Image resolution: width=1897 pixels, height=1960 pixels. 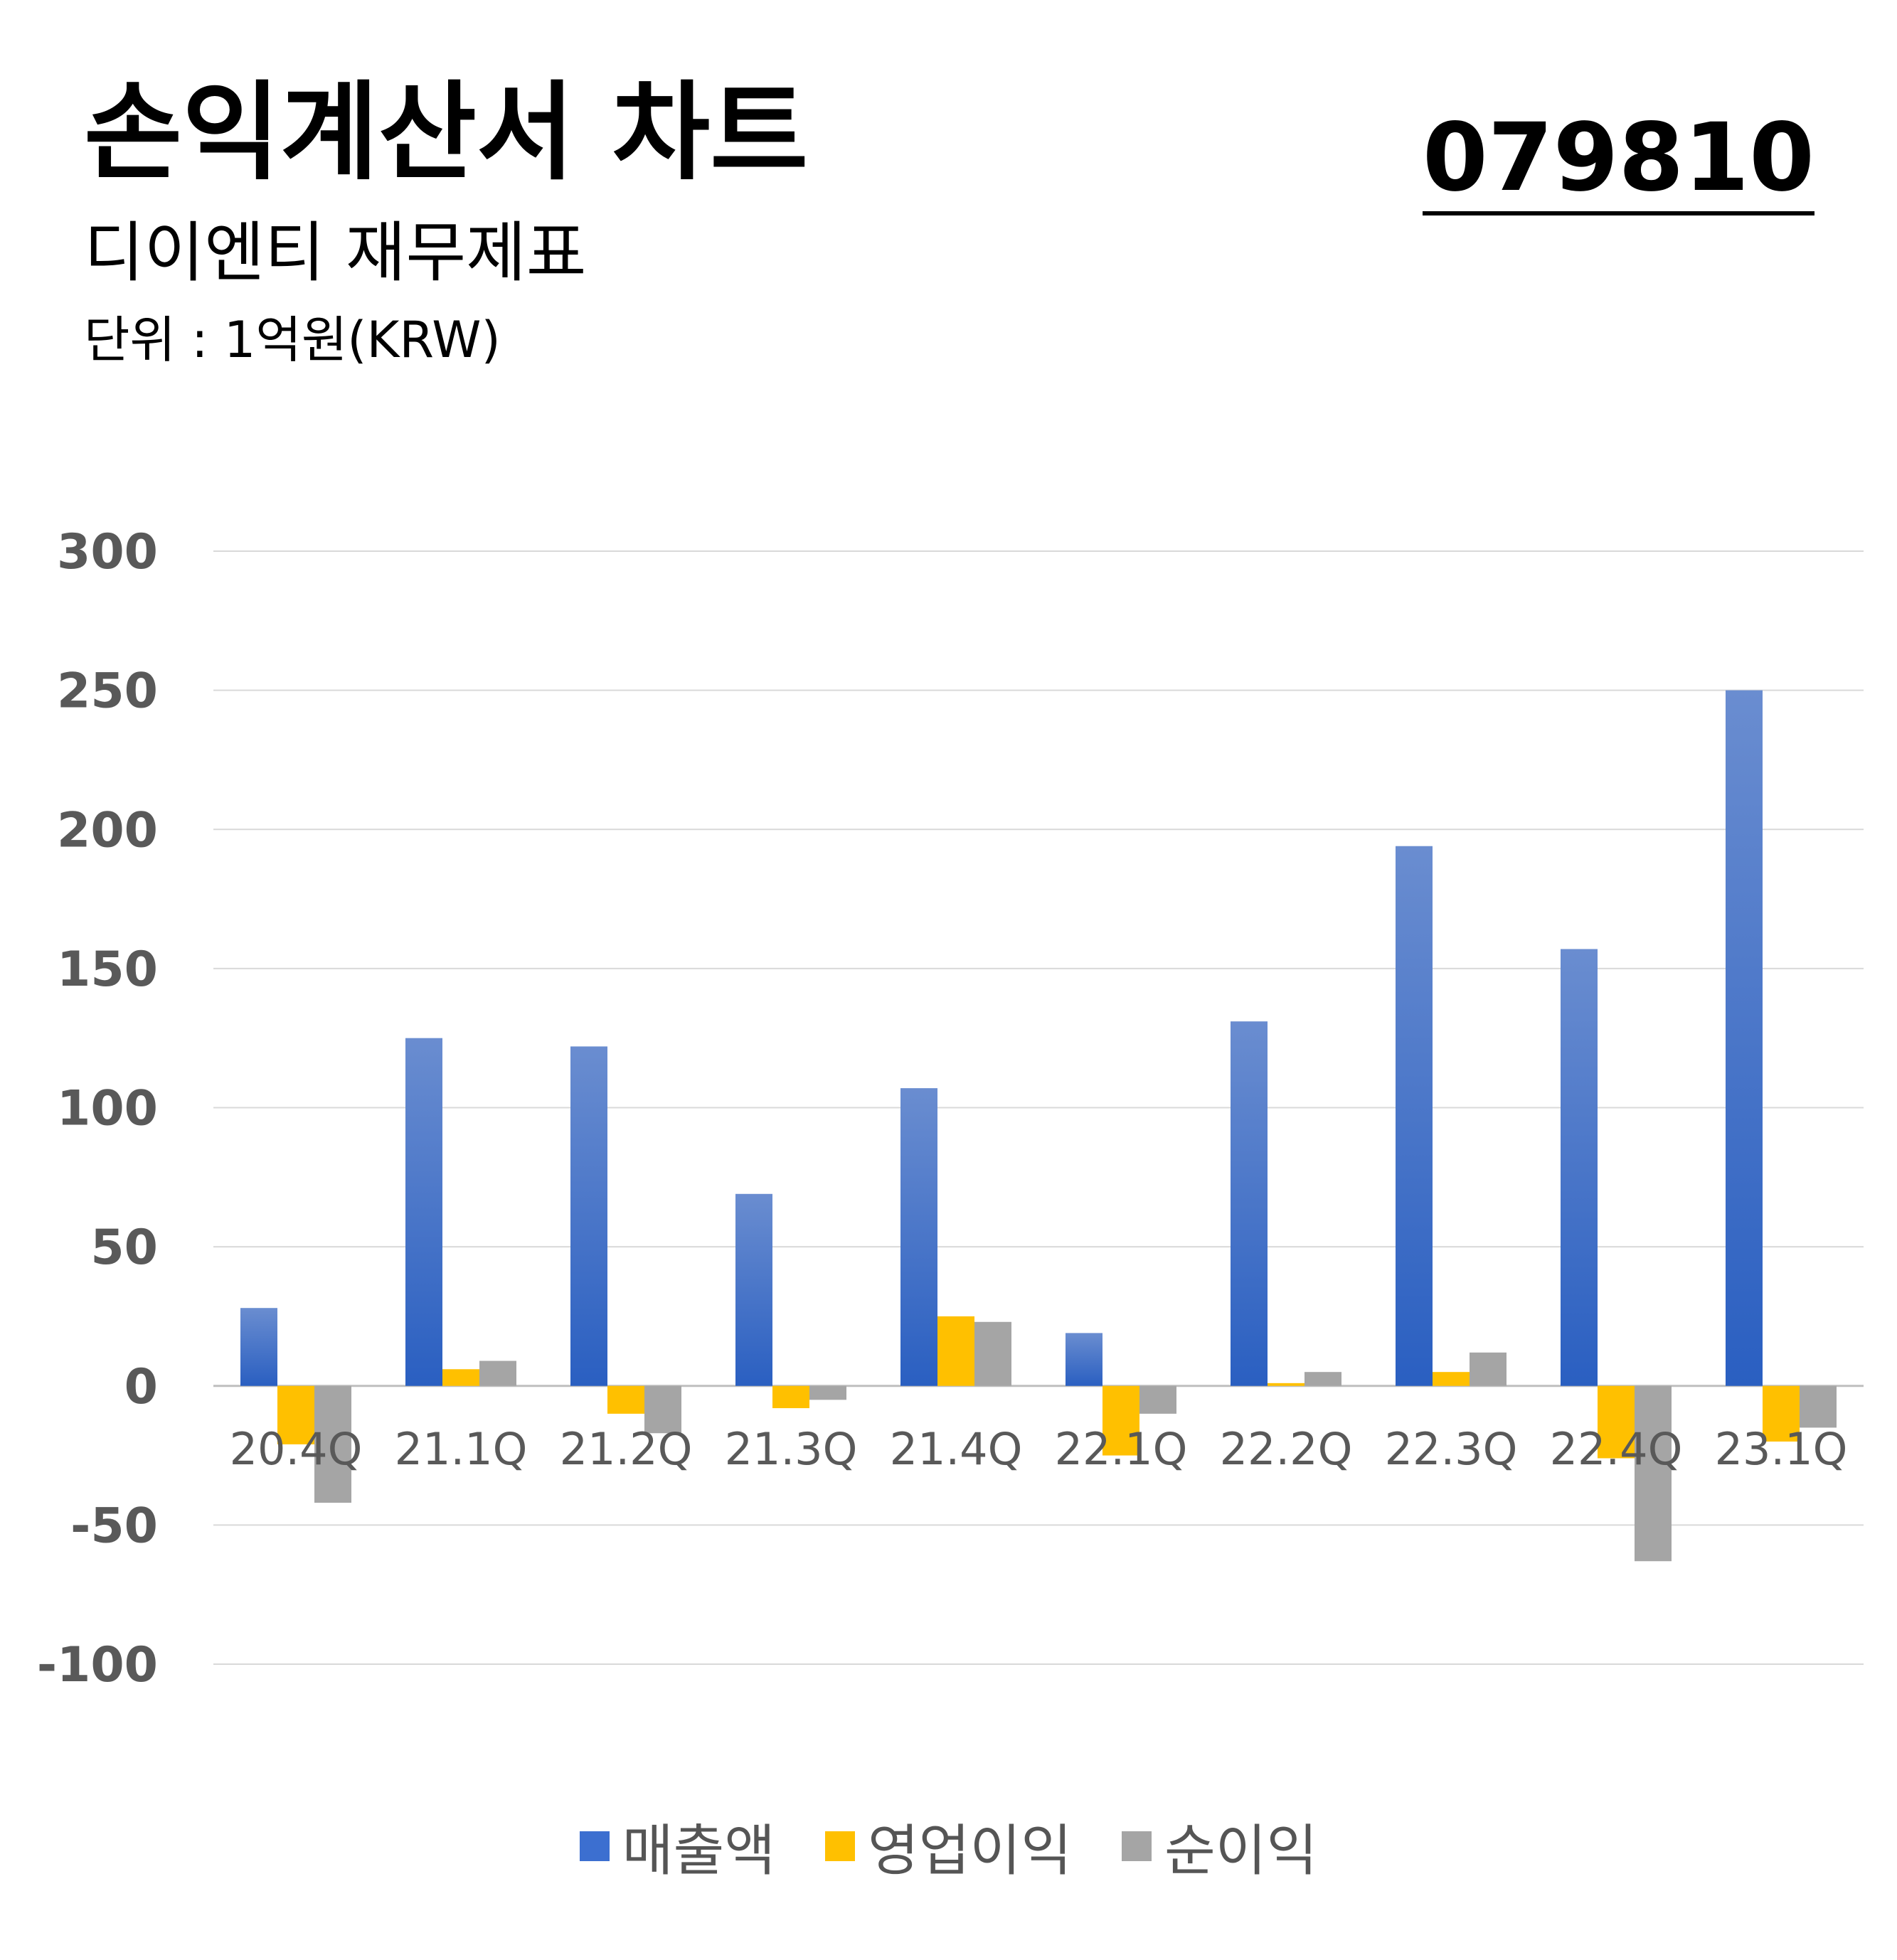 What do you see at coordinates (296, 1449) in the screenshot?
I see `x-tick-label: 20.4Q` at bounding box center [296, 1449].